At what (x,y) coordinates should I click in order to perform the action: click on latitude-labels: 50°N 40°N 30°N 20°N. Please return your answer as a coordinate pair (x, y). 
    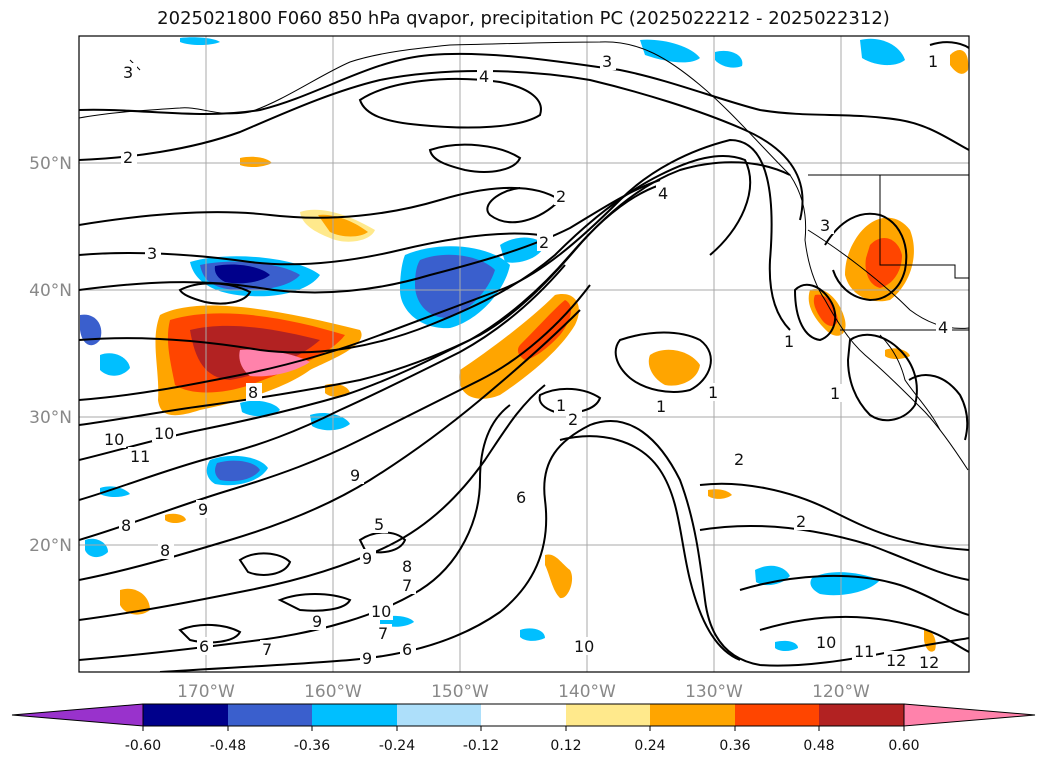
    Looking at the image, I should click on (50, 355).